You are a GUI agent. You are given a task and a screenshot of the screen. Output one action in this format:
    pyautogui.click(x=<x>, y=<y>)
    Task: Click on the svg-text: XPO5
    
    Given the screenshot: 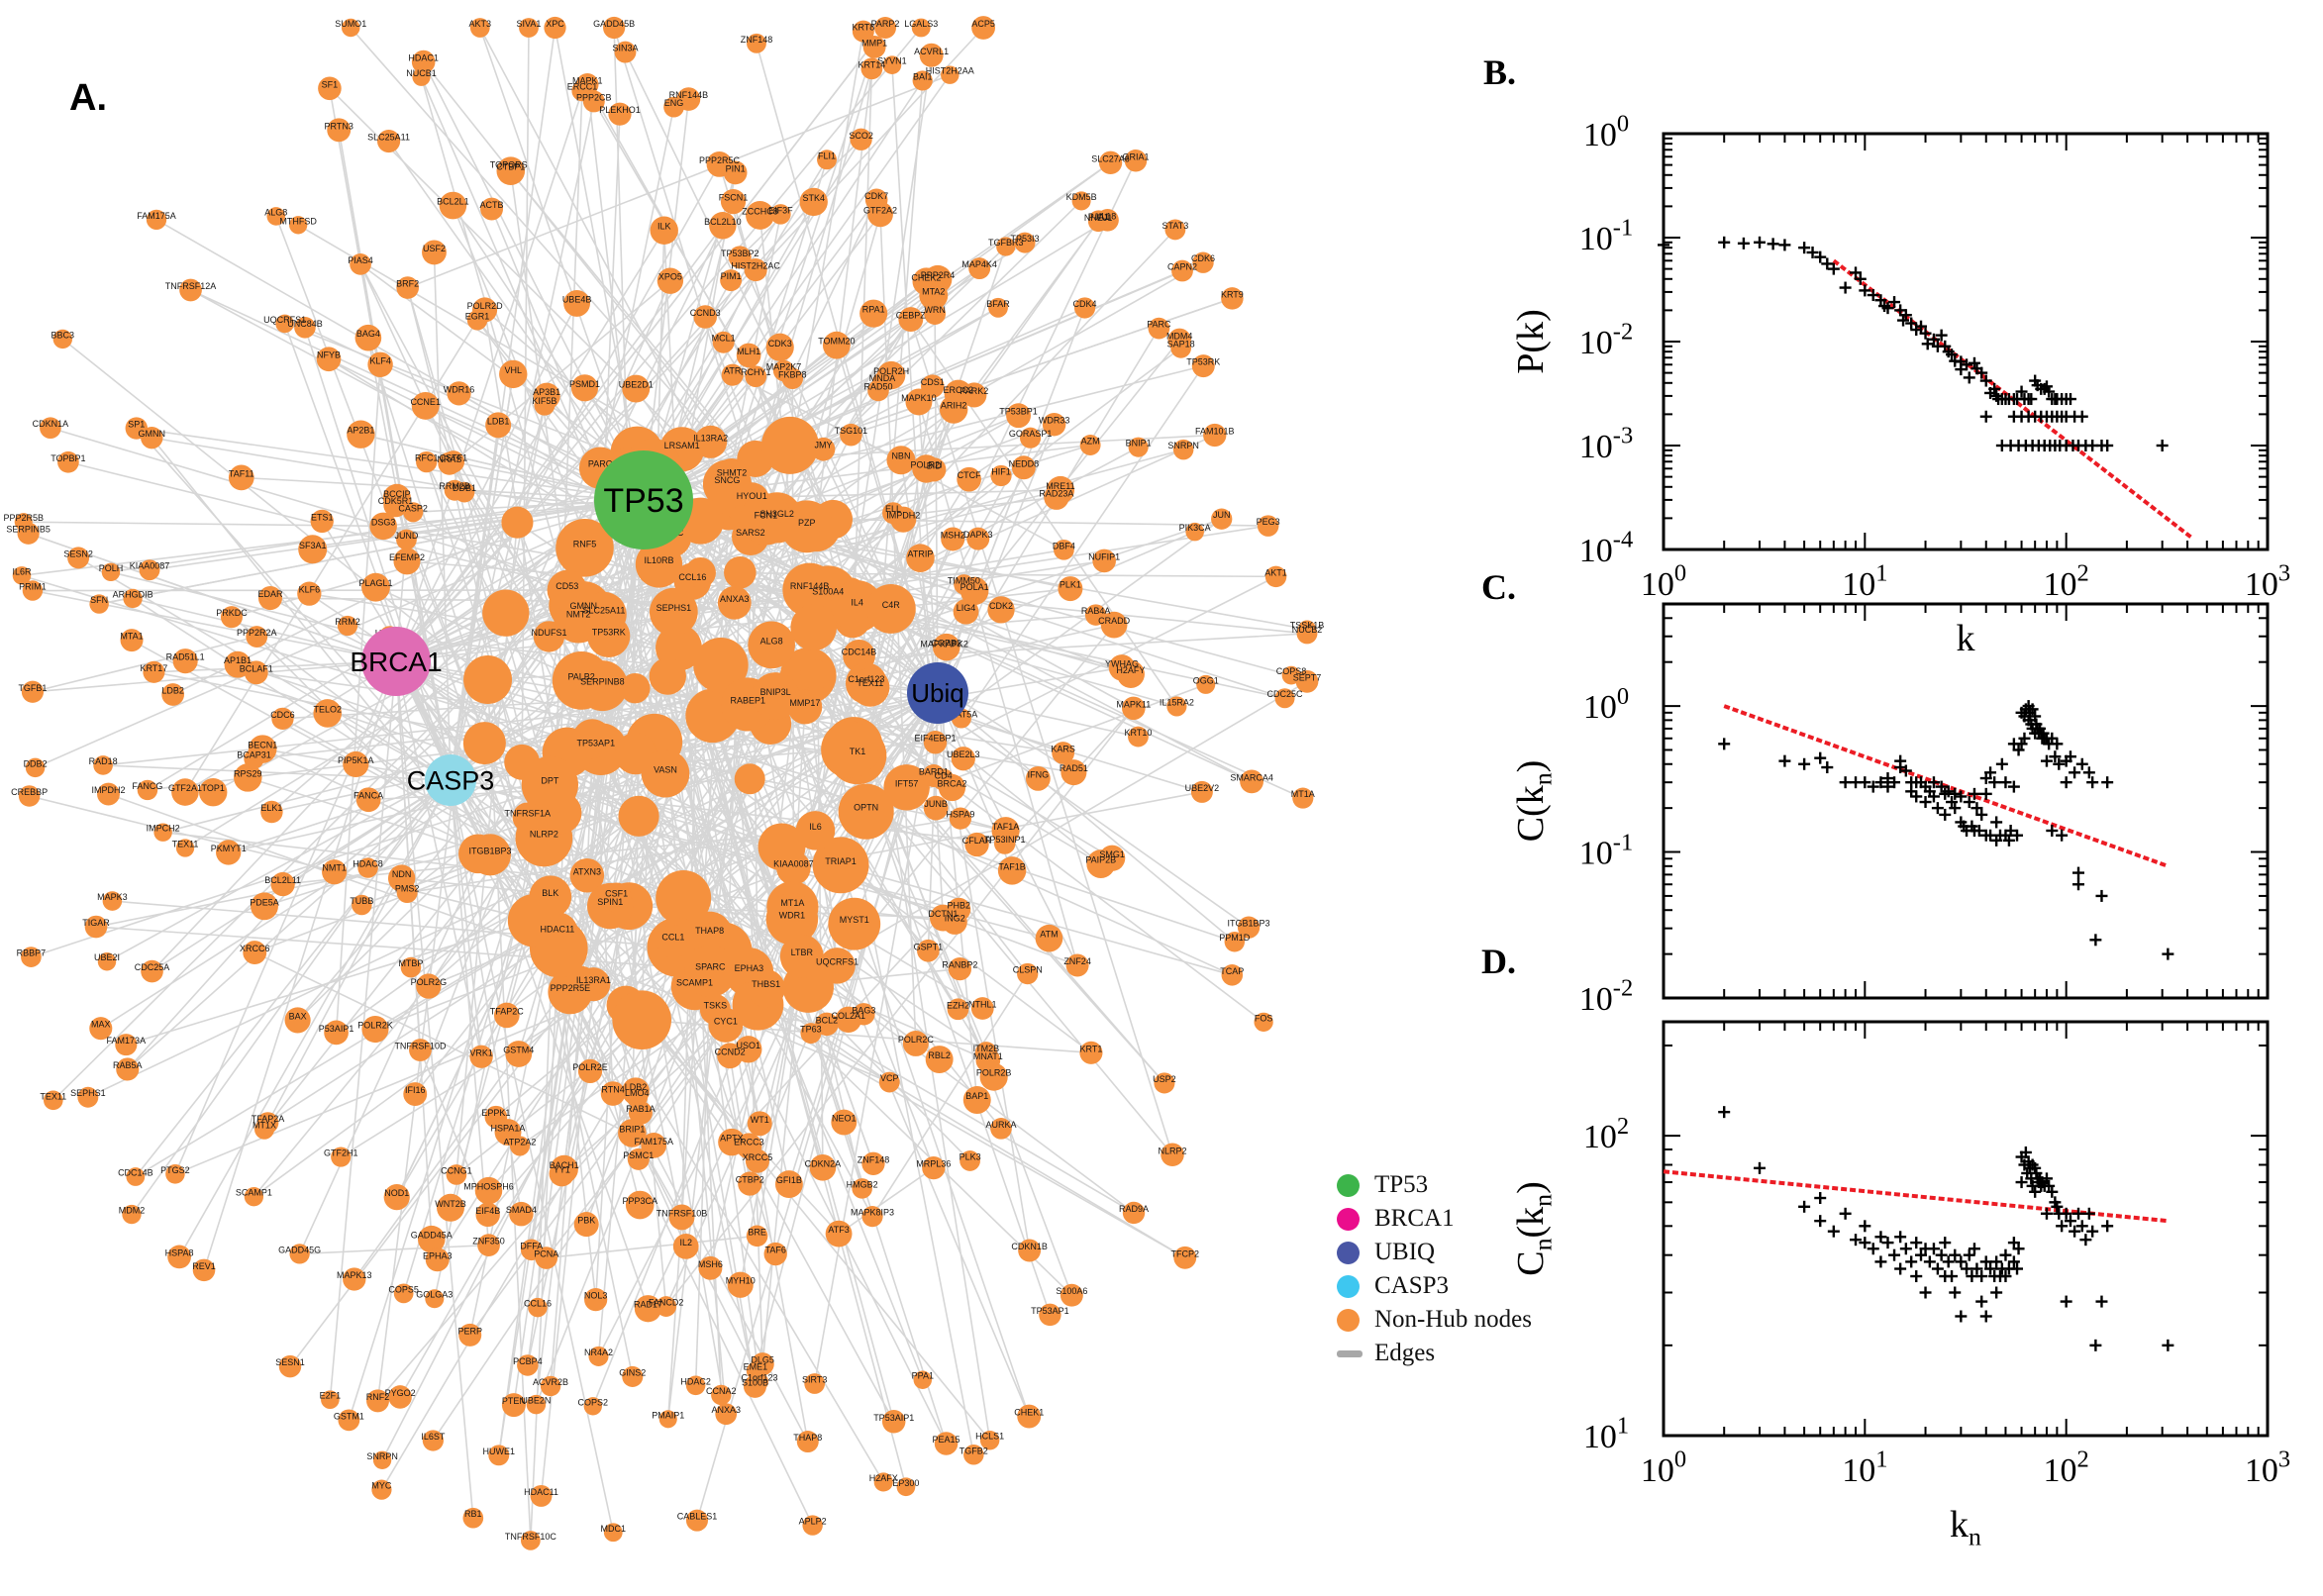 What is the action you would take?
    pyautogui.click(x=670, y=277)
    